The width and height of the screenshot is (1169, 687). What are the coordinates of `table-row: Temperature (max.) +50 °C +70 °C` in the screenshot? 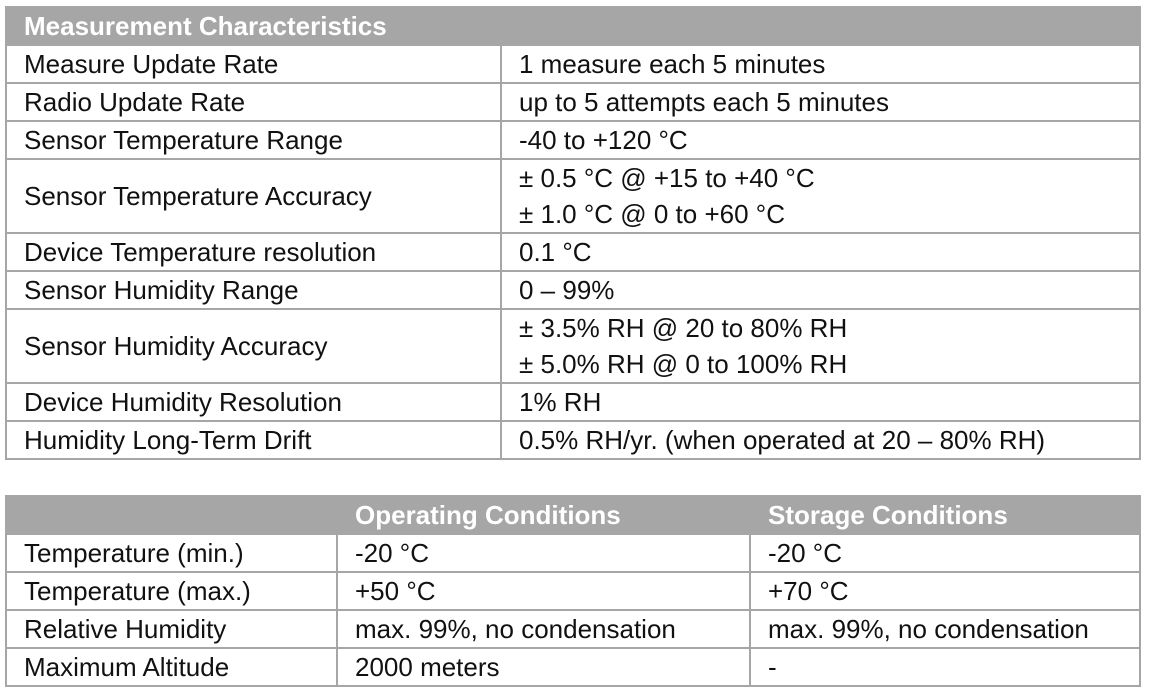 It's located at (573, 591).